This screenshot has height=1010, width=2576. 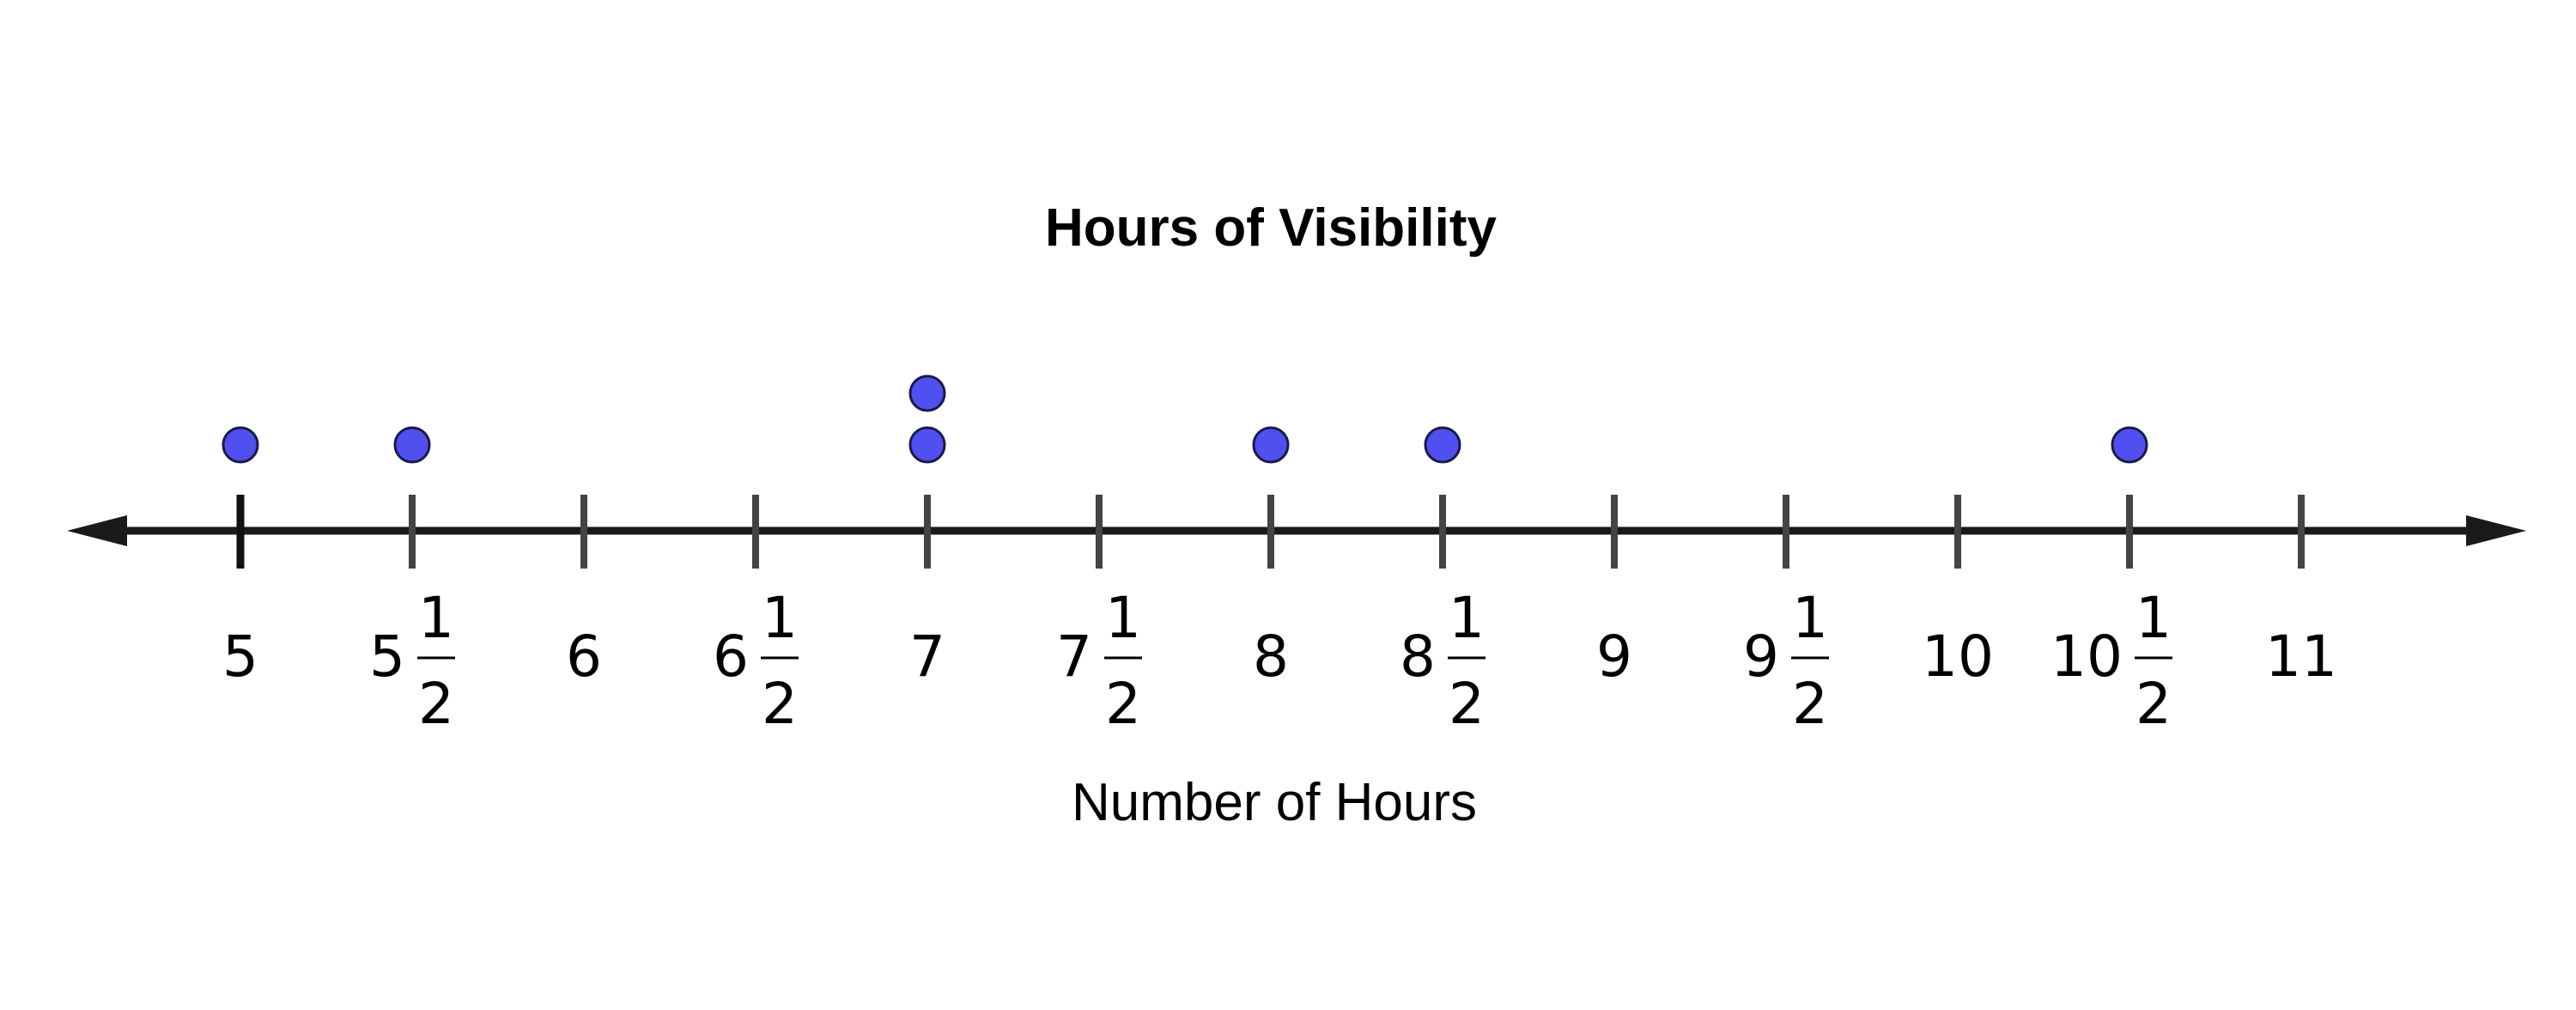 I want to click on tick-label: 71 2, so click(x=1099, y=661).